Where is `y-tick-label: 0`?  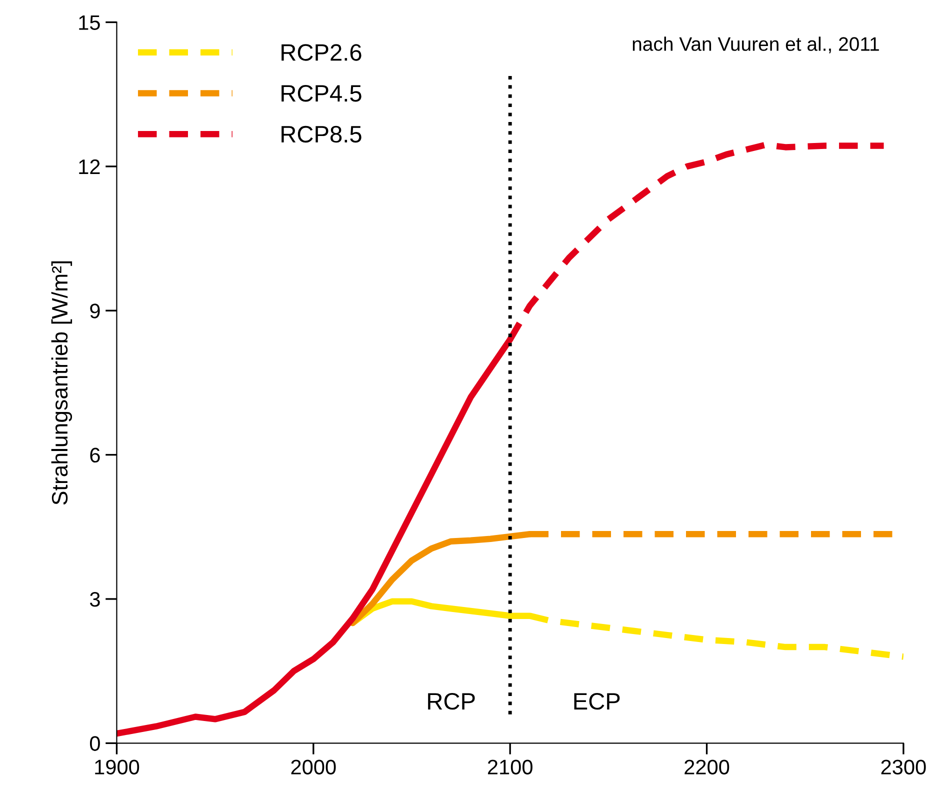 y-tick-label: 0 is located at coordinates (95, 743).